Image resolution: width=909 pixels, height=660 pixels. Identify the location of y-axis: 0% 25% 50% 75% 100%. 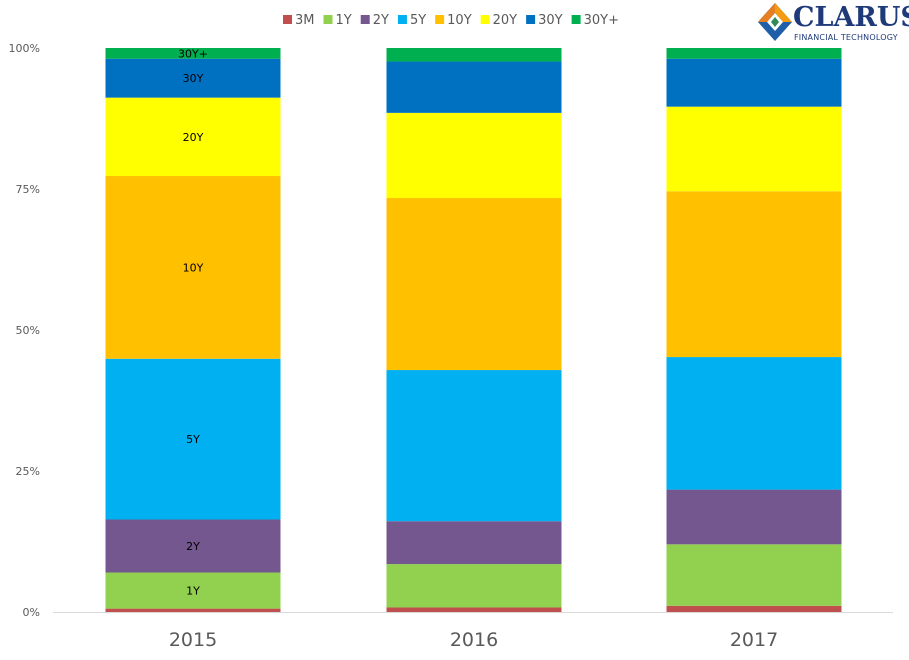
(24, 330).